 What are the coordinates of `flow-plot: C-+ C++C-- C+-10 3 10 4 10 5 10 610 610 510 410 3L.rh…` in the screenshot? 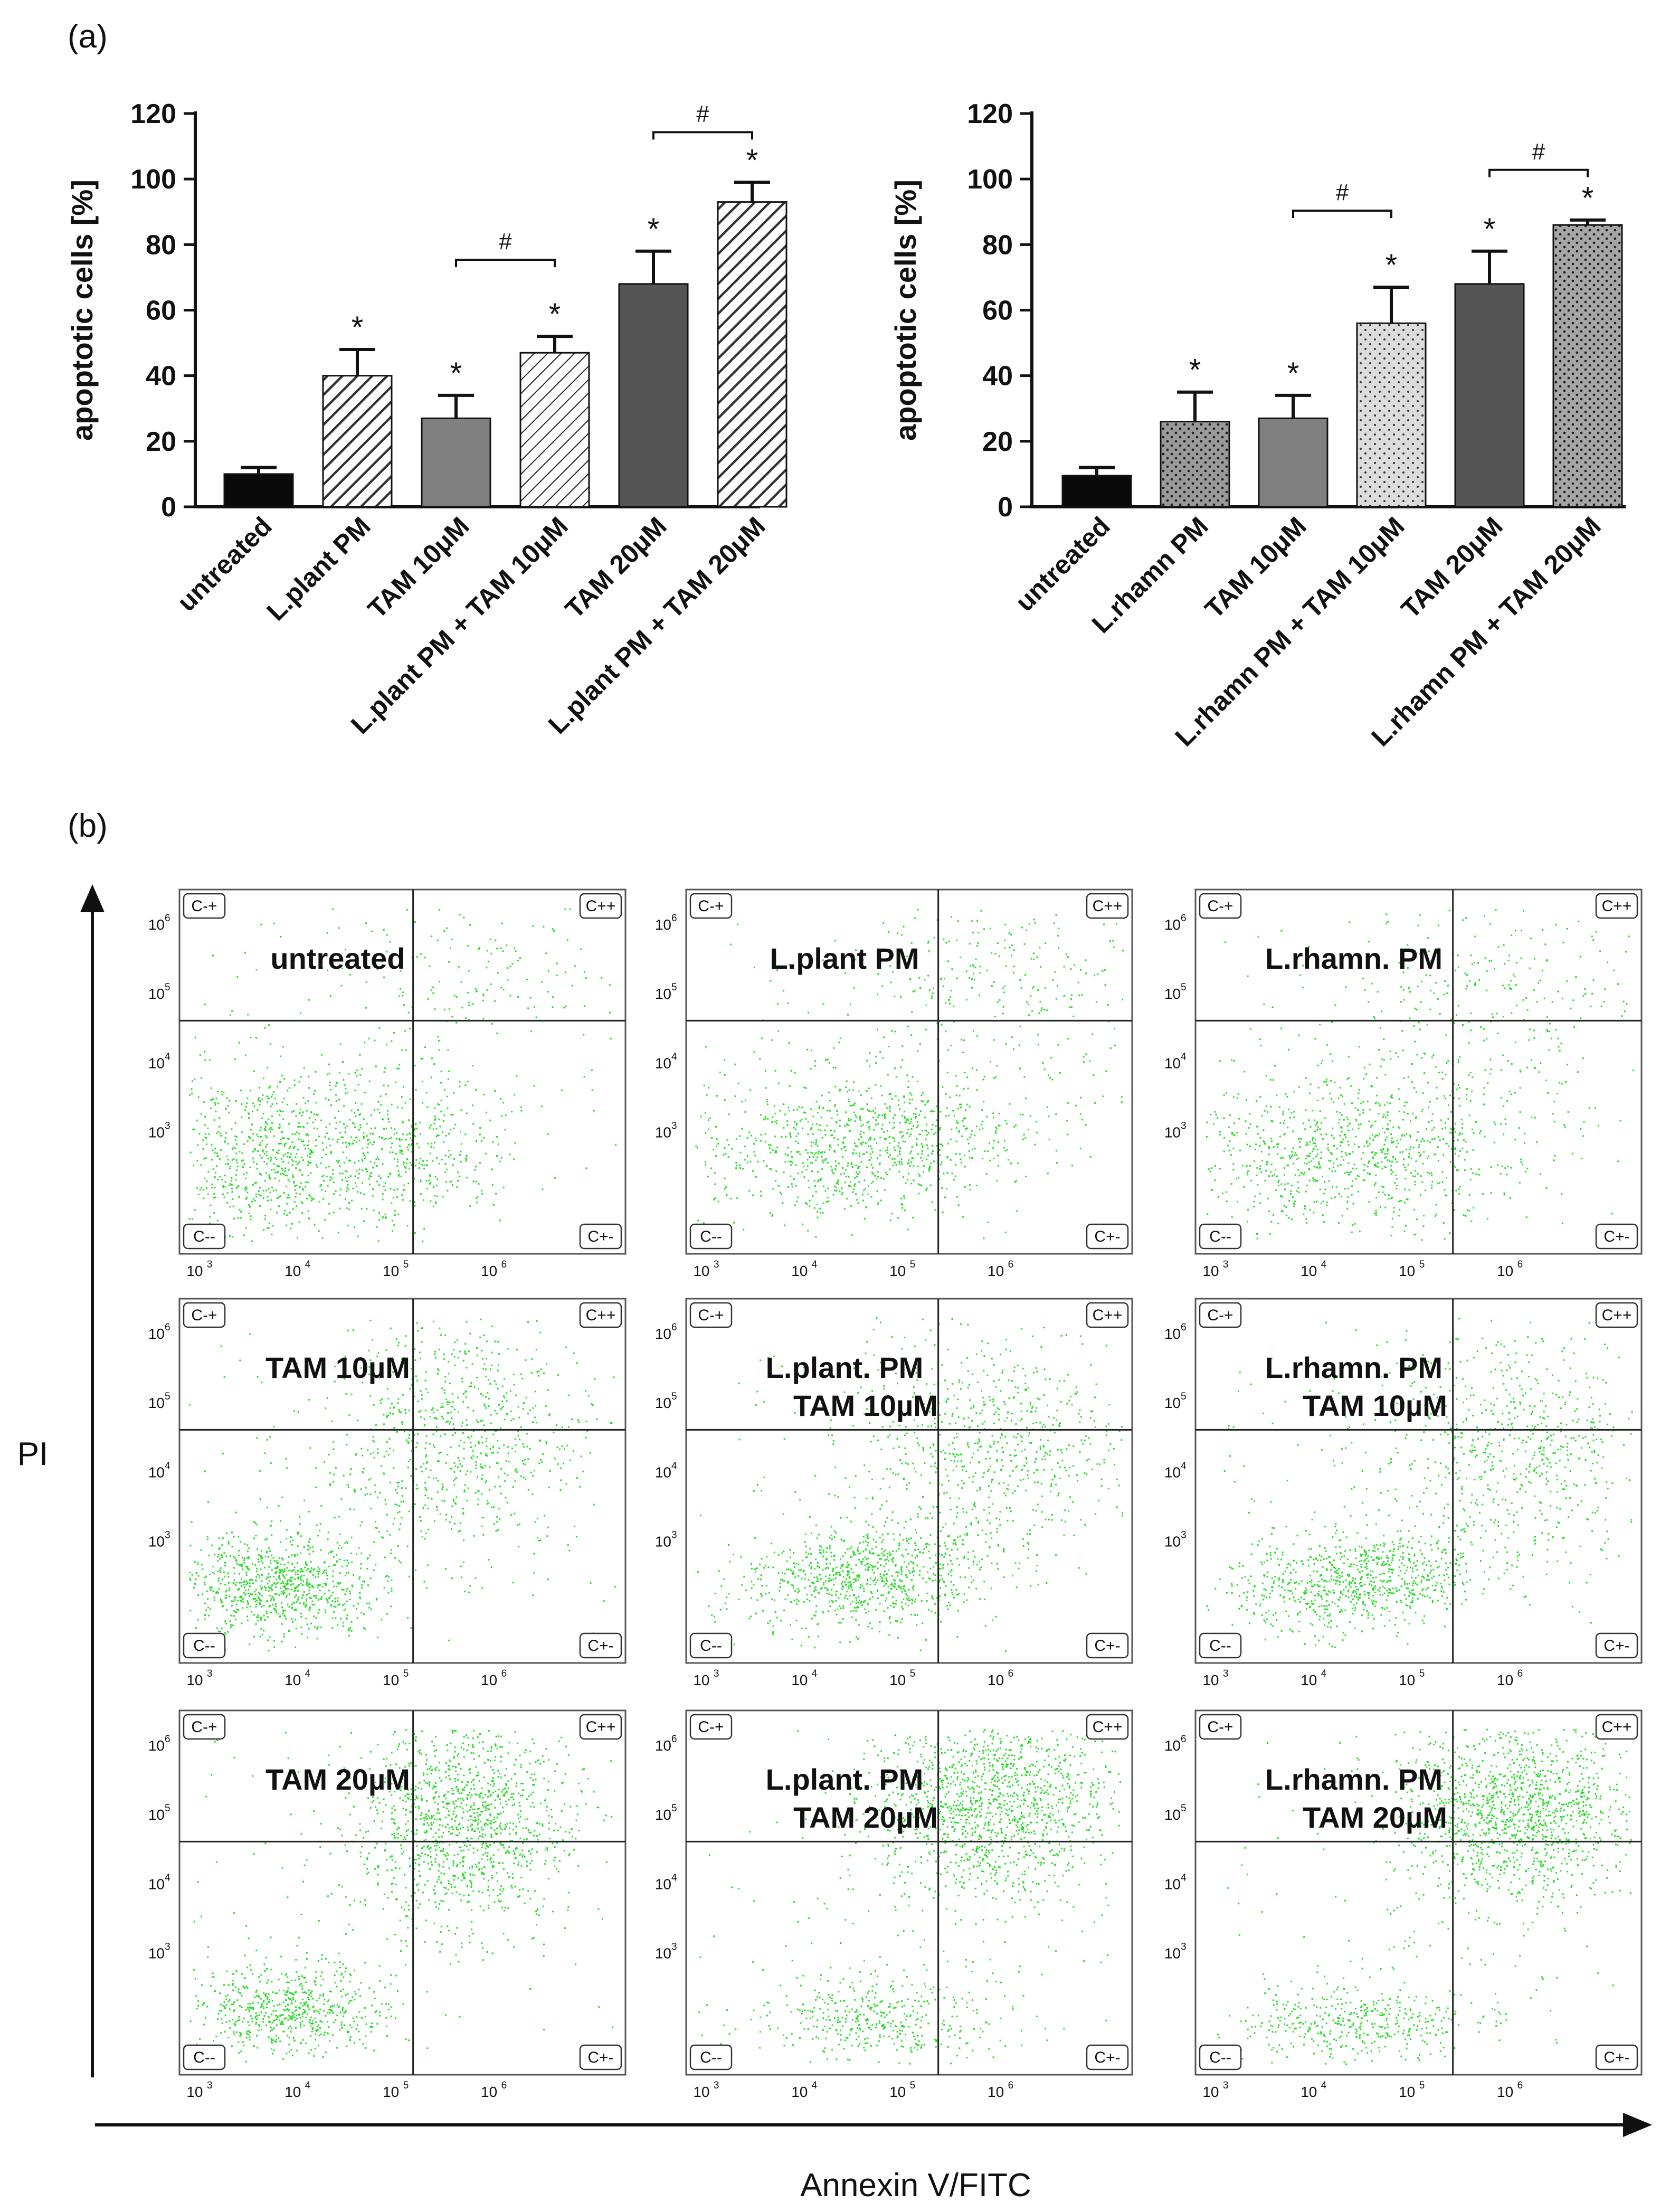 It's located at (1403, 1083).